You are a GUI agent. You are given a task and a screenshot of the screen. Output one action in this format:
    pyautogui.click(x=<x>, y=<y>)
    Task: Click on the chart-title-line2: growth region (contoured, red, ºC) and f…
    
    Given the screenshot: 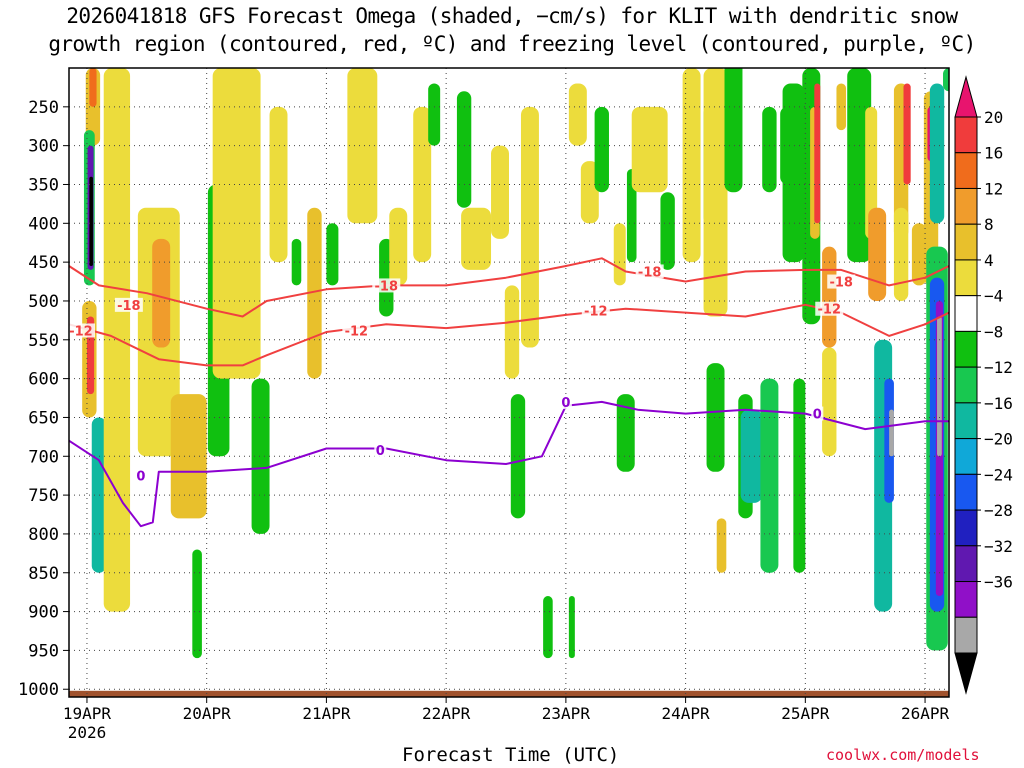 What is the action you would take?
    pyautogui.click(x=512, y=44)
    